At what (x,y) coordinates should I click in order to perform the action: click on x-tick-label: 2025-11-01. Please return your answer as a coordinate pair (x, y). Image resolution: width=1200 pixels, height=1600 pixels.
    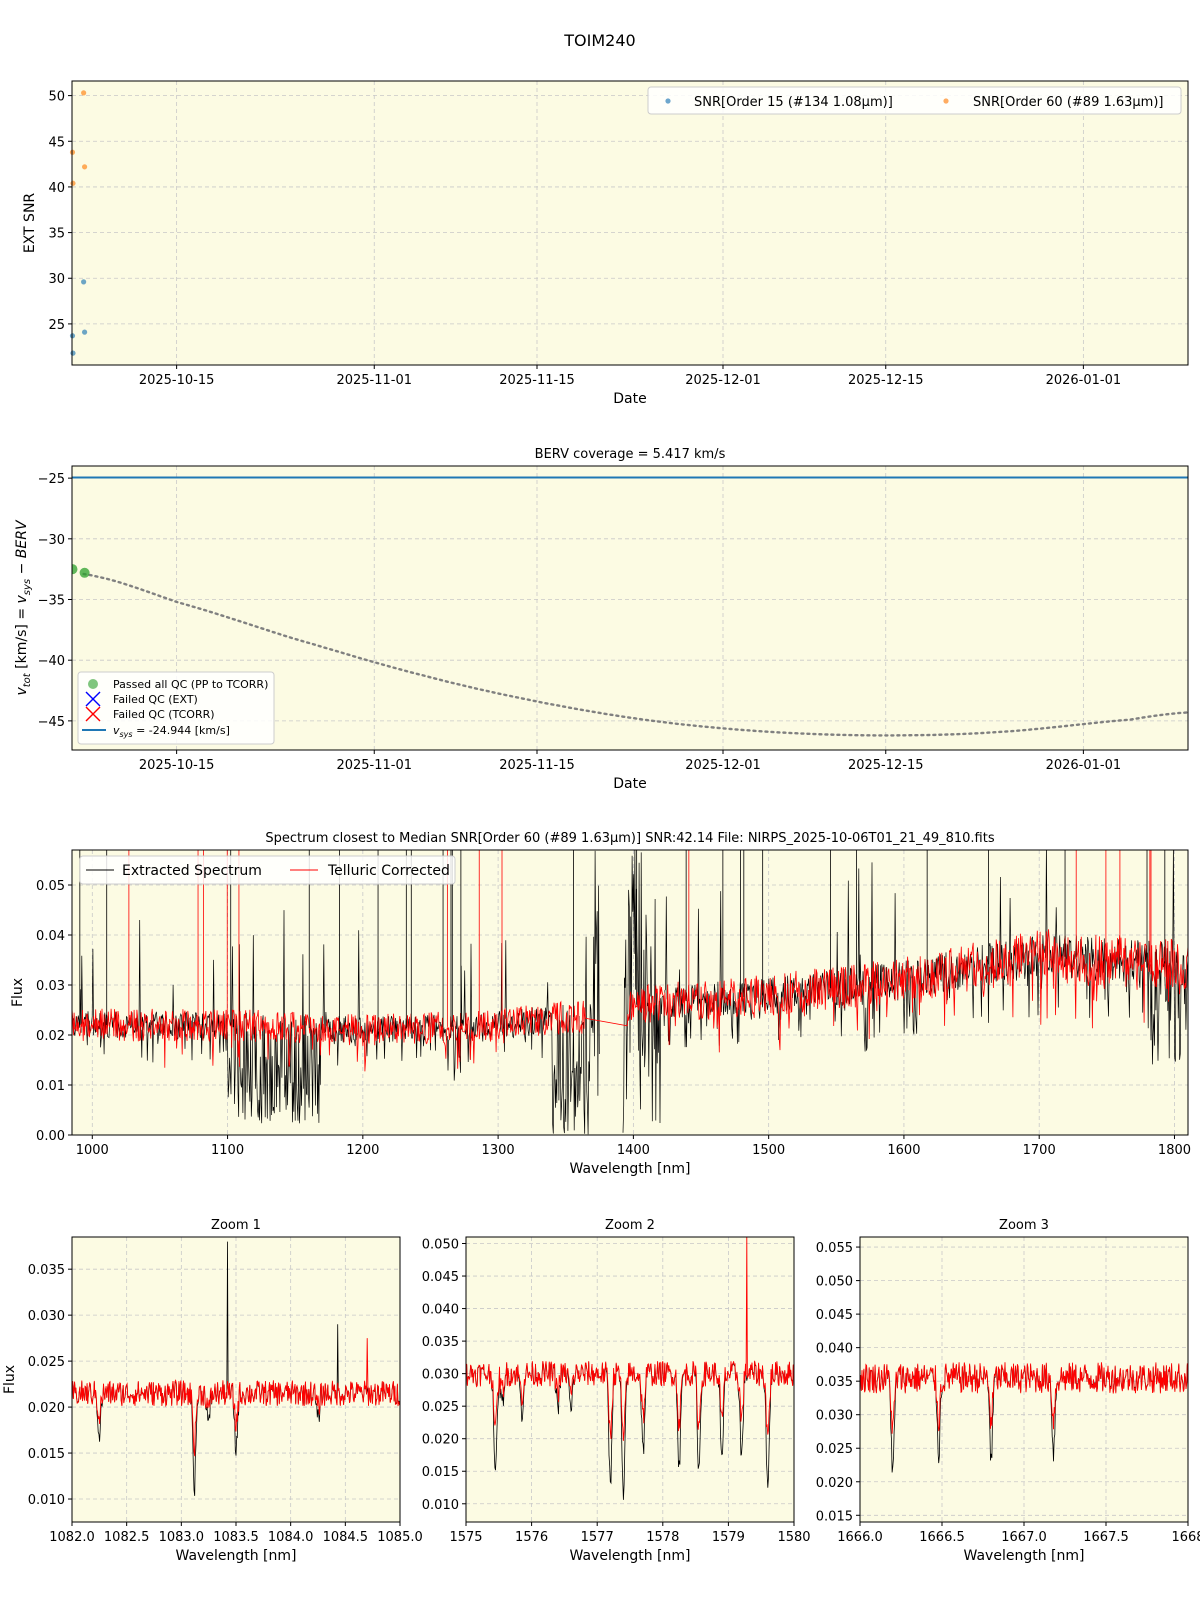
    Looking at the image, I should click on (374, 380).